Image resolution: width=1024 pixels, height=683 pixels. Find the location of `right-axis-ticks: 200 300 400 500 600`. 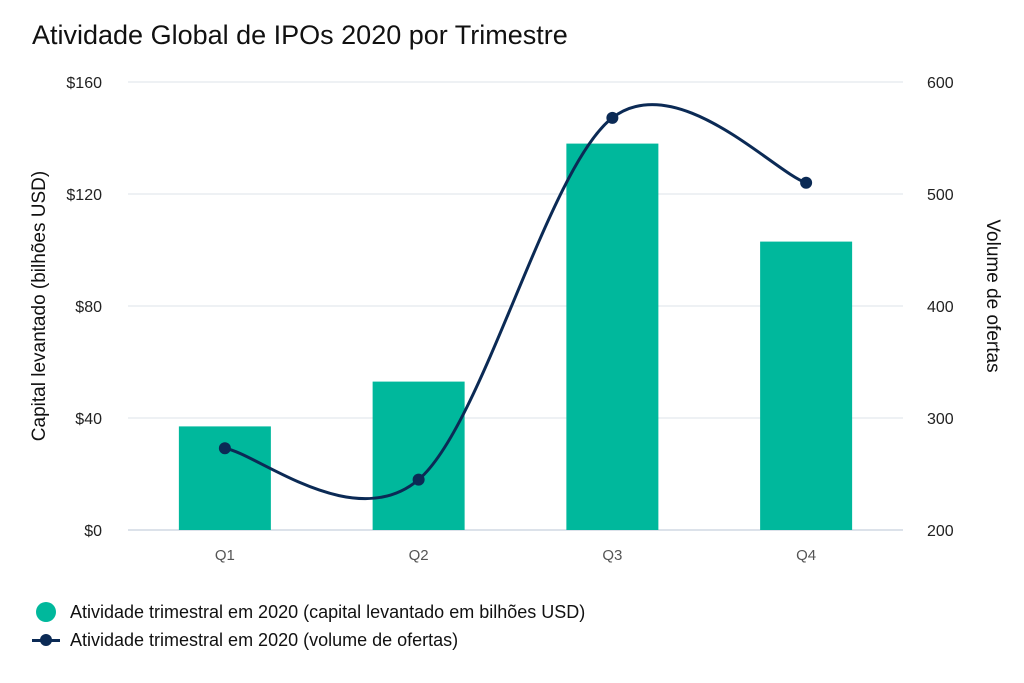

right-axis-ticks: 200 300 400 500 600 is located at coordinates (940, 307).